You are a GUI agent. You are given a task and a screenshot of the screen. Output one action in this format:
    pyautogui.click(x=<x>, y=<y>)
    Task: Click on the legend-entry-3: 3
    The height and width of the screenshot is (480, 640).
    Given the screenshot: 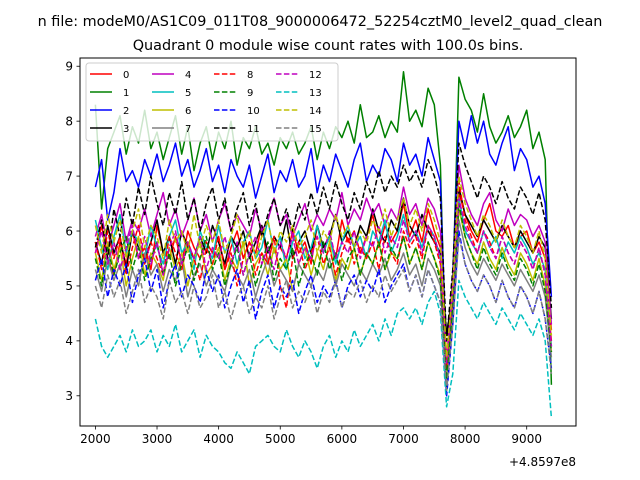 What is the action you would take?
    pyautogui.click(x=109, y=129)
    